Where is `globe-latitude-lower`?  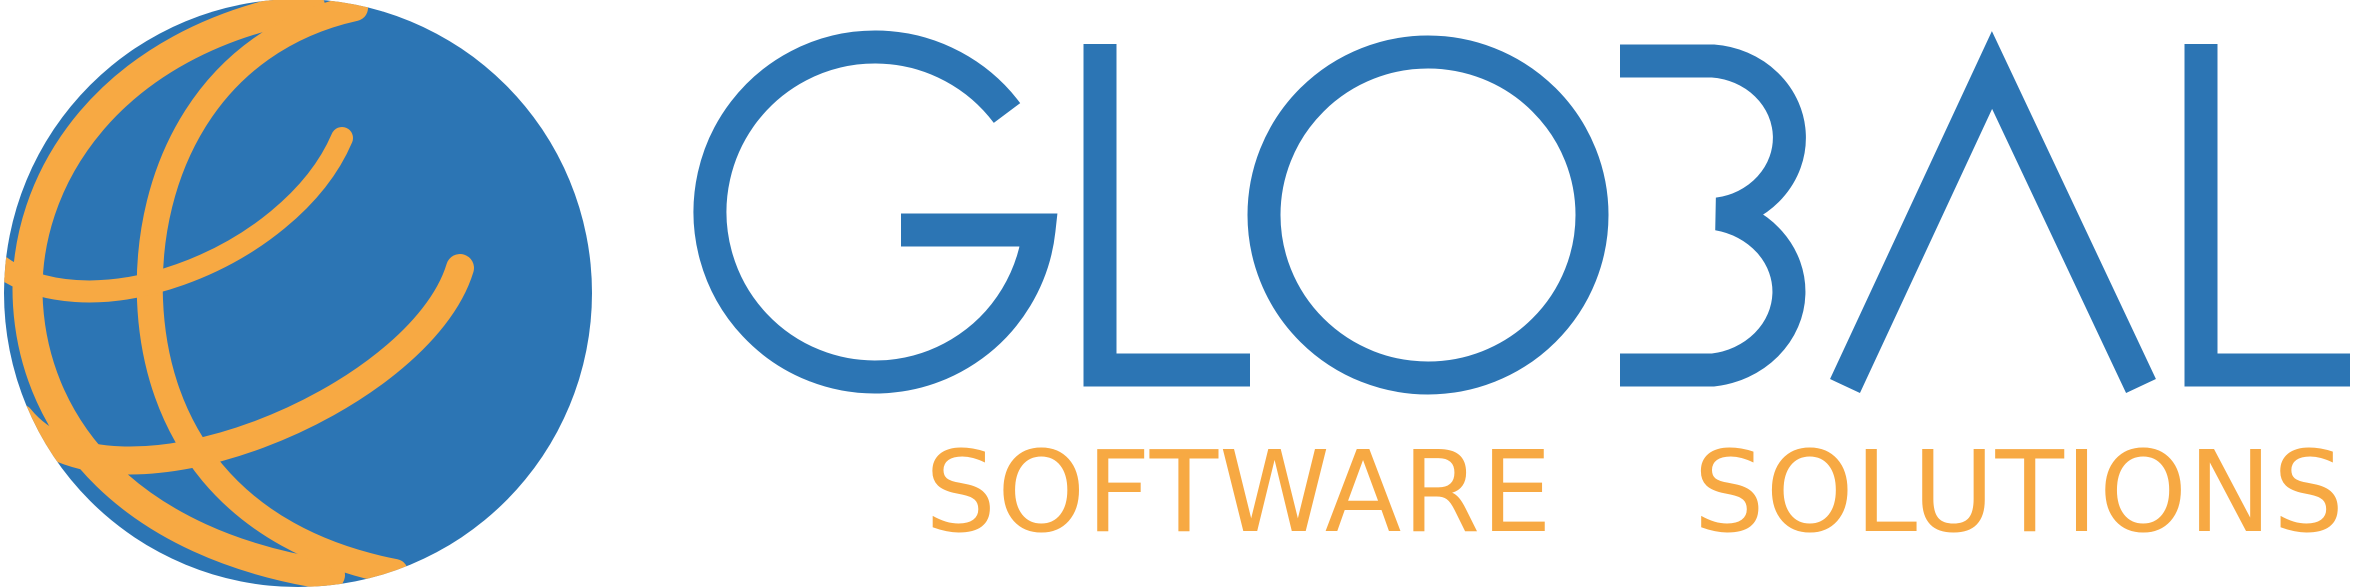
globe-latitude-lower is located at coordinates (240, 364).